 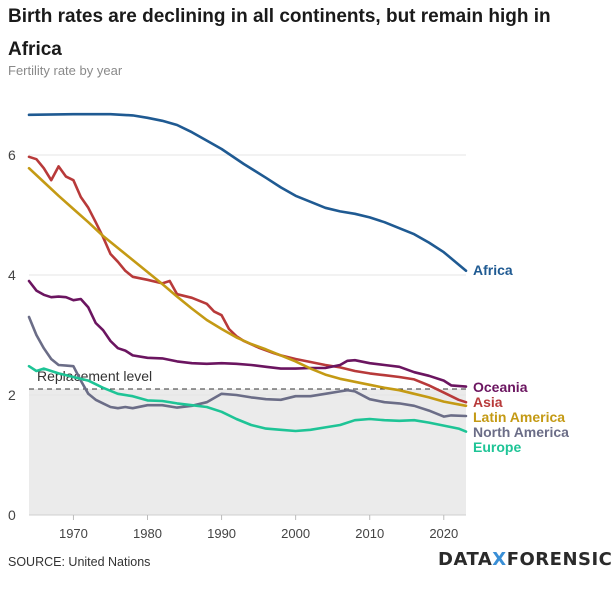 I want to click on series-label-asia: Asia, so click(x=488, y=402).